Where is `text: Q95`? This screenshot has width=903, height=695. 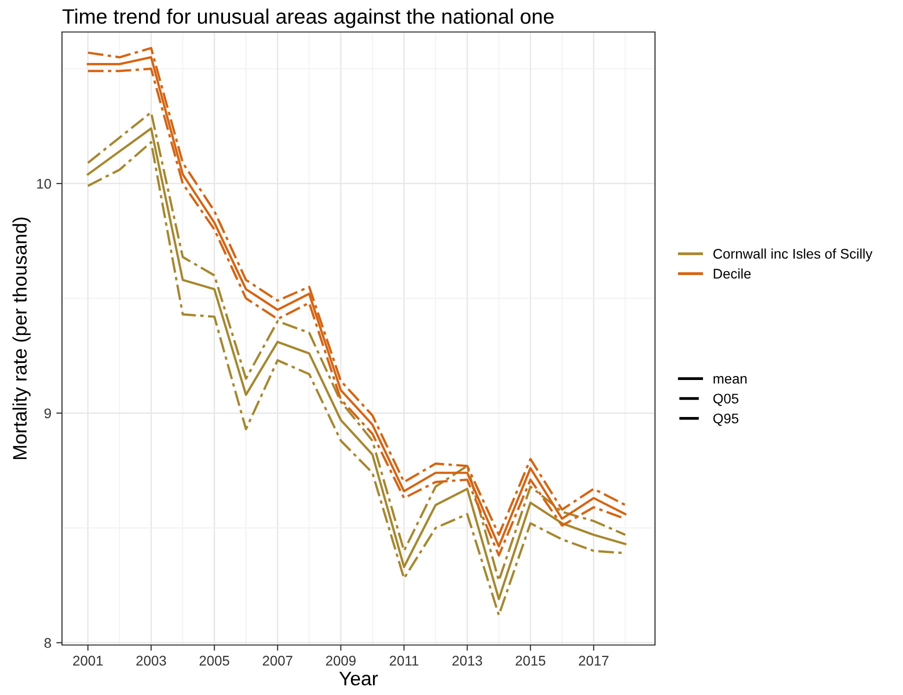 text: Q95 is located at coordinates (725, 420).